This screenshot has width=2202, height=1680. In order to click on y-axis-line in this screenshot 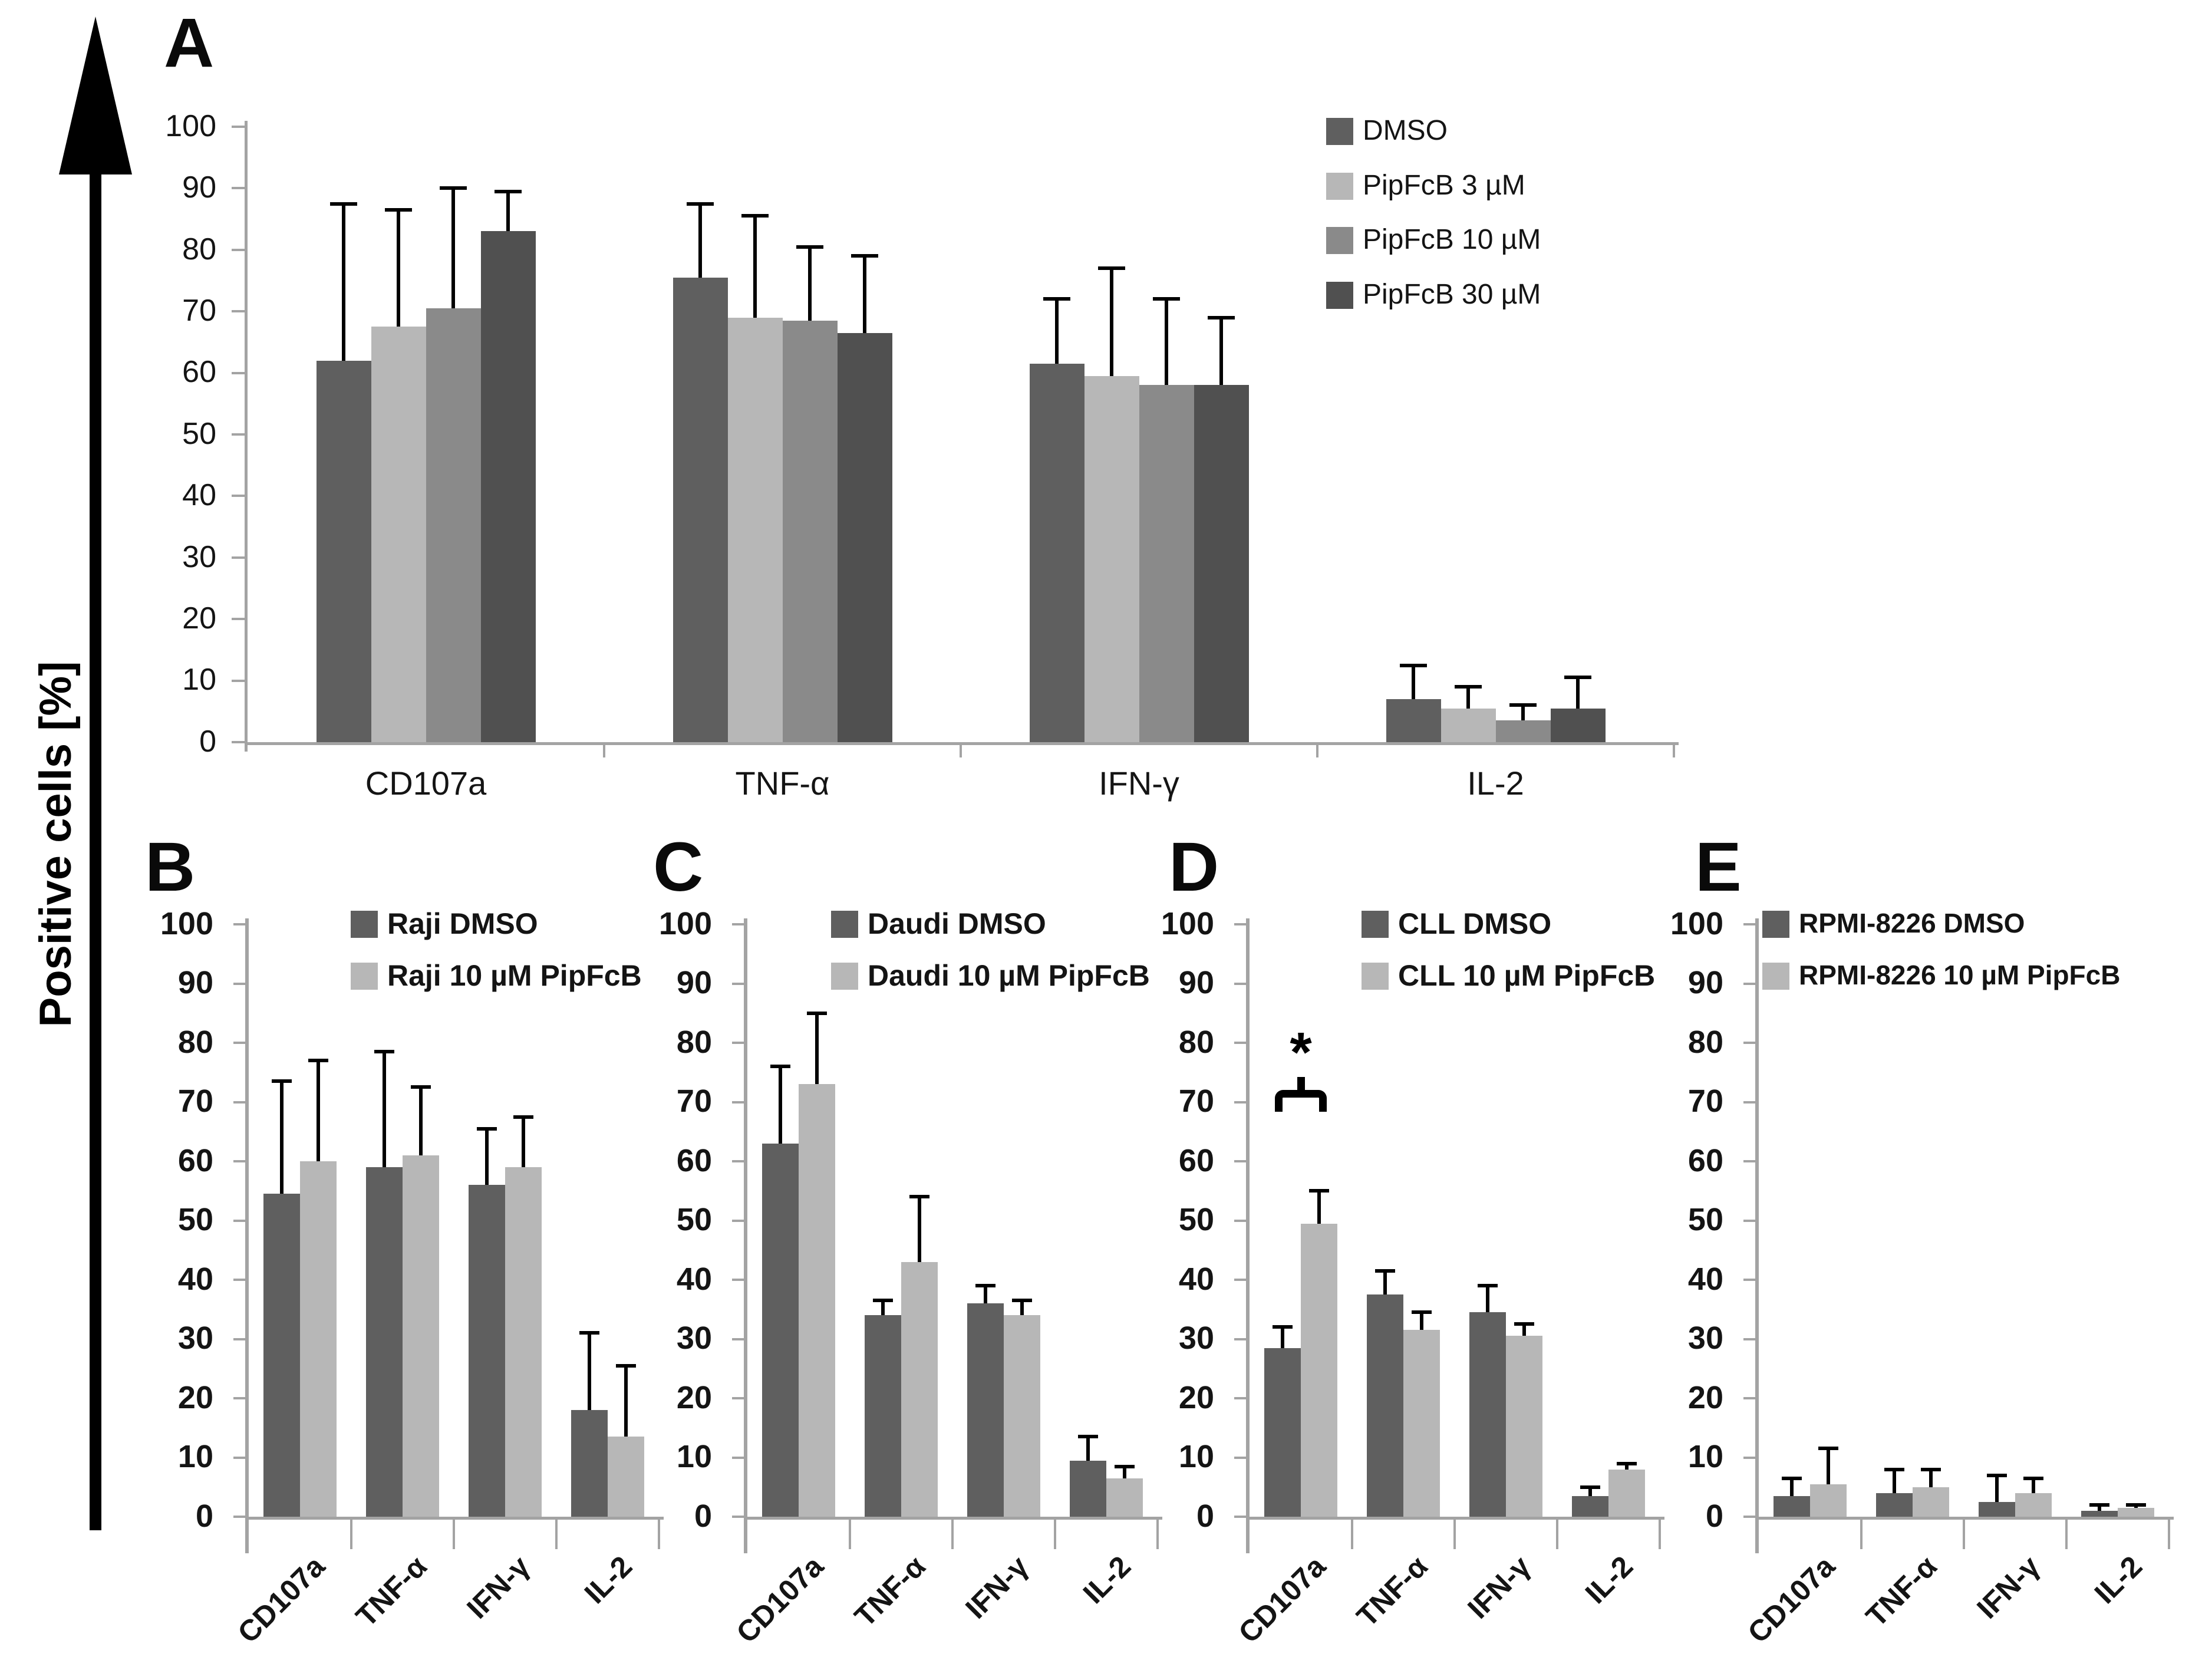, I will do `click(1248, 1235)`.